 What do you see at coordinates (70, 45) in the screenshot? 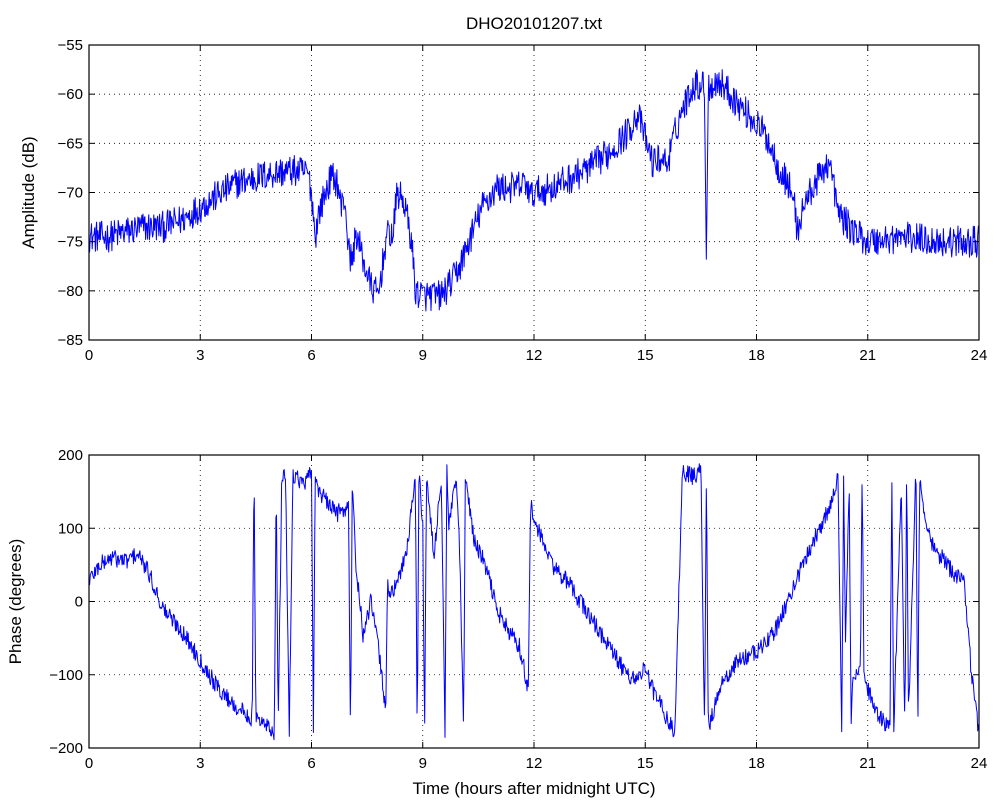
I see `amplitude-y-tick-label: −55` at bounding box center [70, 45].